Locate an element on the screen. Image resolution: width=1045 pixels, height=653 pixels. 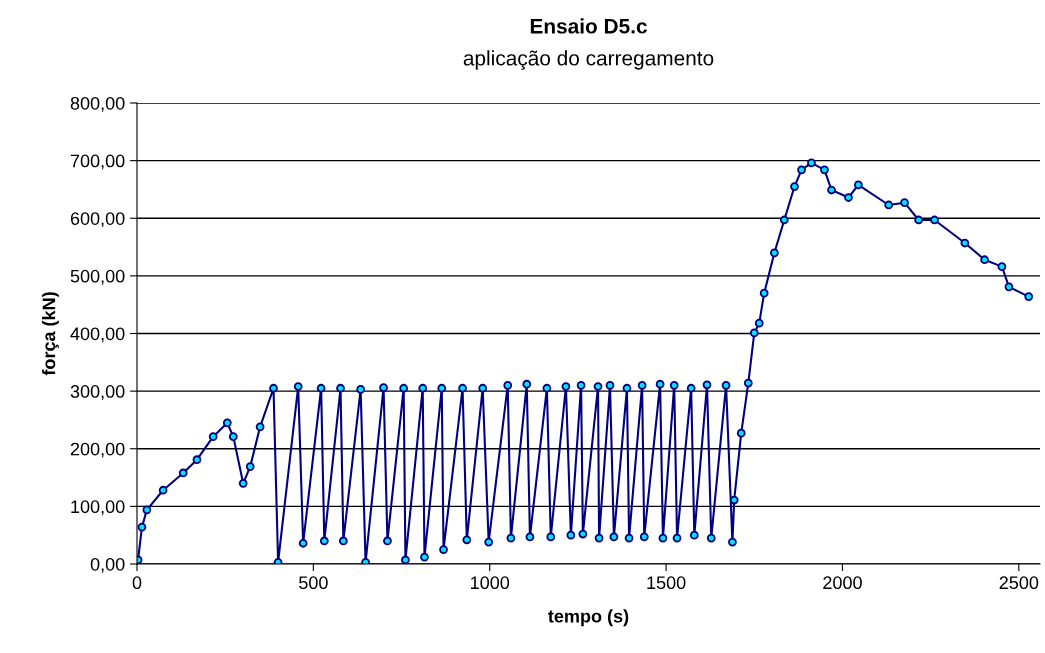
y-tick-label: 700,00 is located at coordinates (97, 162).